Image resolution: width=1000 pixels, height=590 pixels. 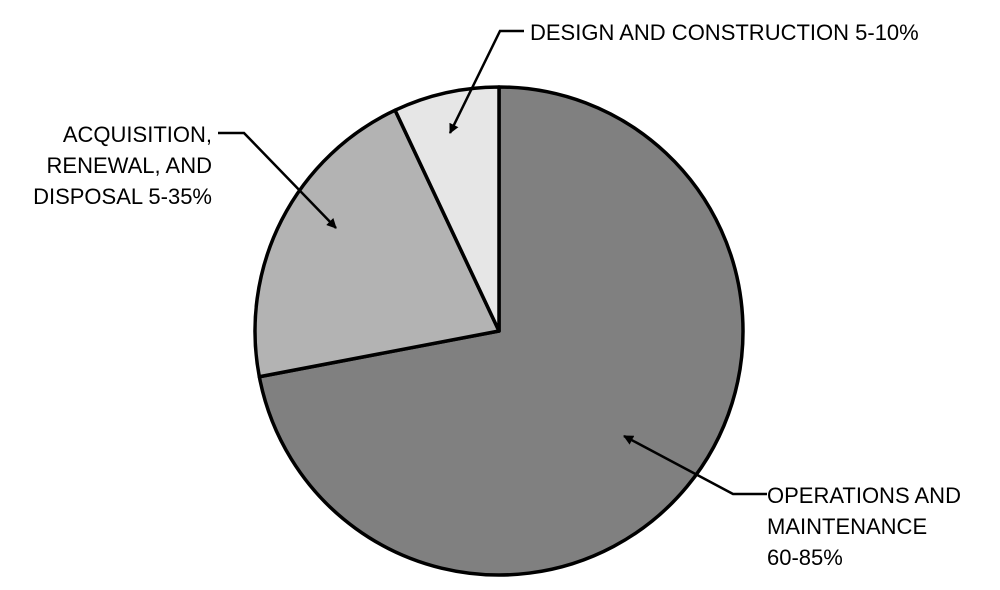 What do you see at coordinates (805, 557) in the screenshot?
I see `slice-label-0-line-2: 60-85%` at bounding box center [805, 557].